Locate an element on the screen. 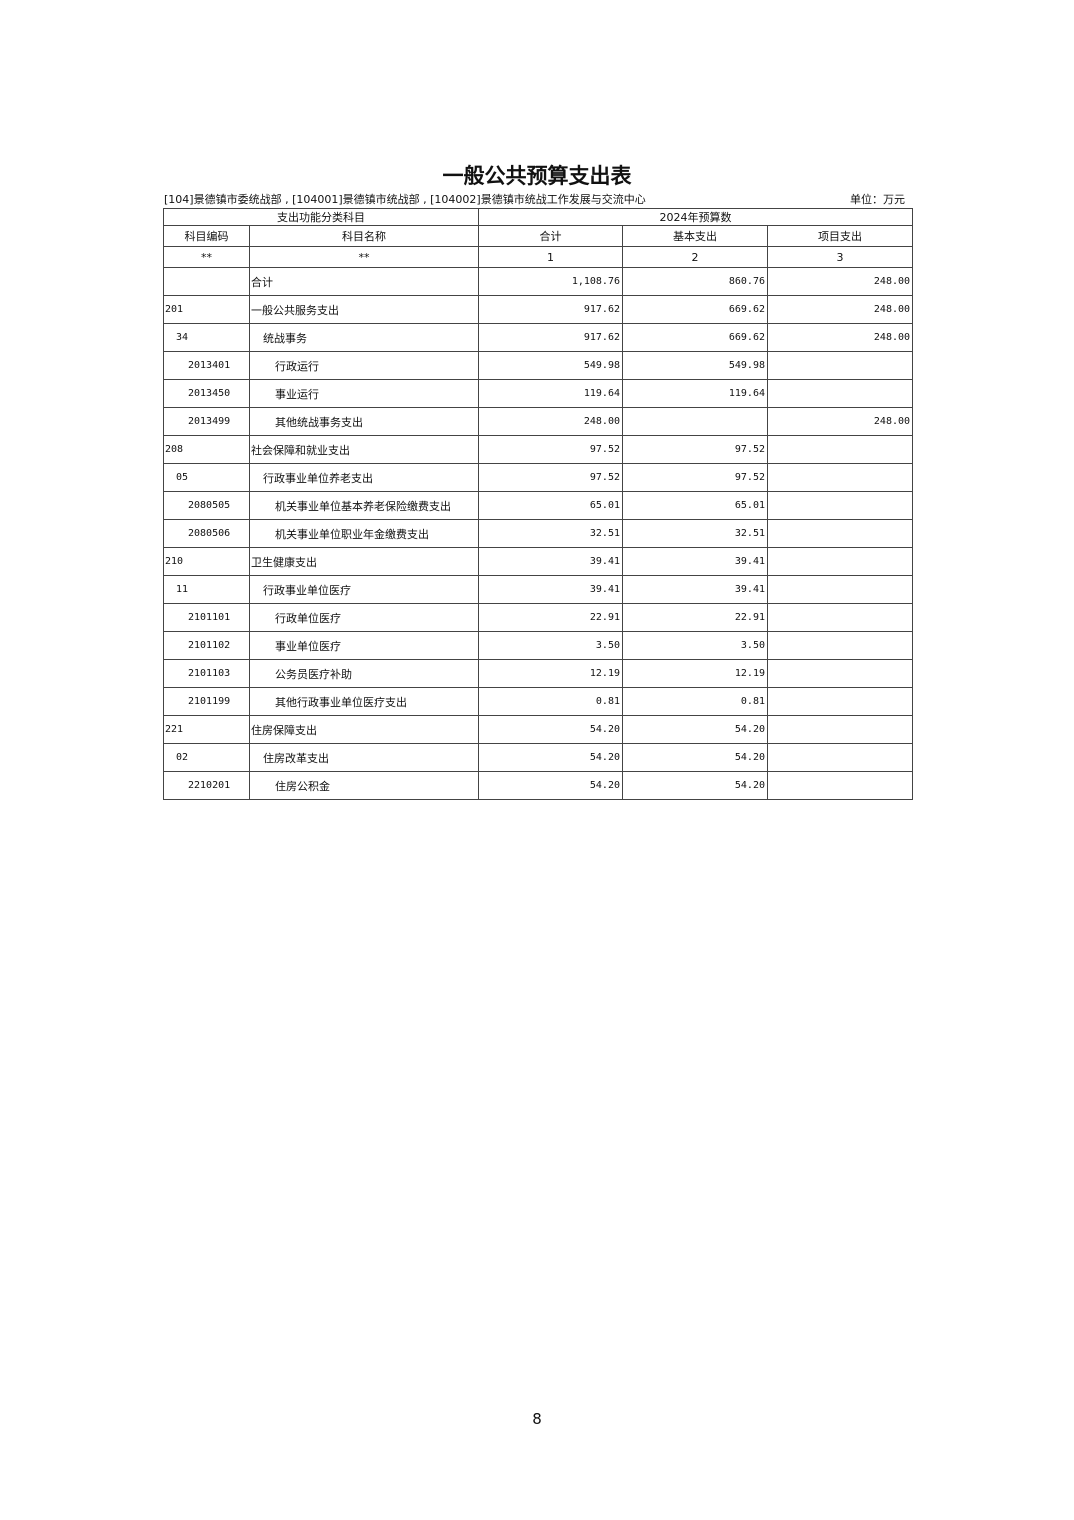  name-cell: 公务员医疗补助 is located at coordinates (364, 673).